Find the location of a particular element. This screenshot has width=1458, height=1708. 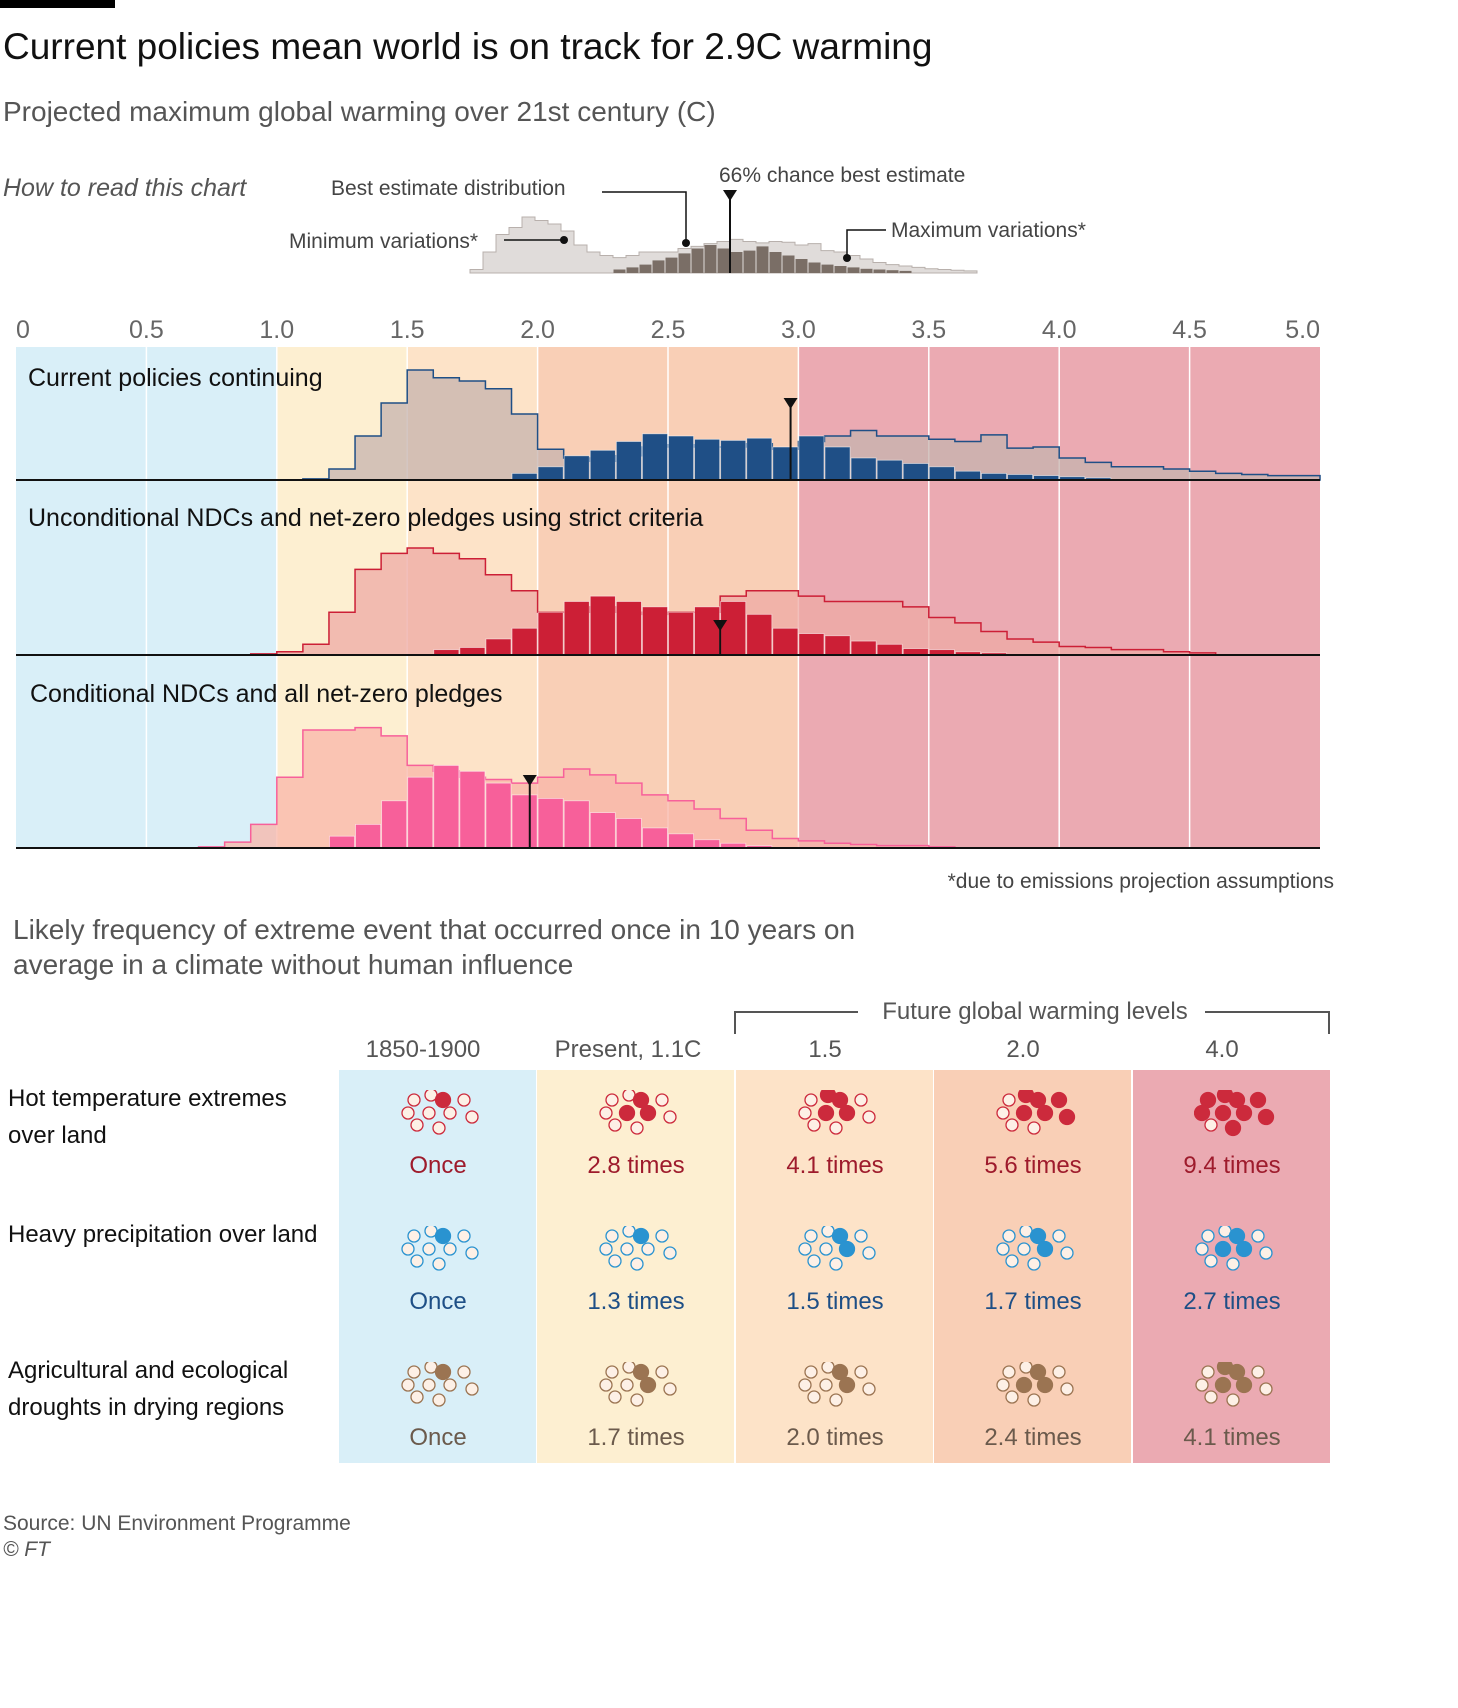

legend-best-estimate-distribution: Best estimate distribution is located at coordinates (448, 188).